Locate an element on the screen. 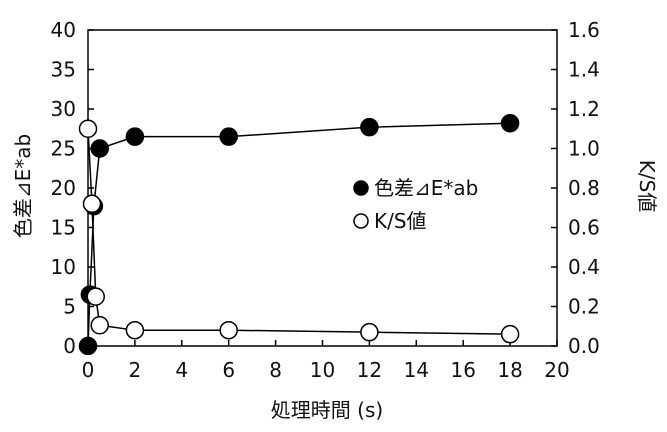  left-y-tick-label: 5 is located at coordinates (69, 307).